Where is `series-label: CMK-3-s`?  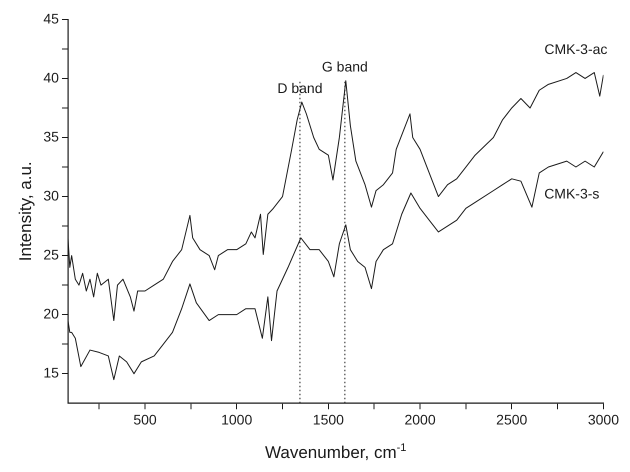 series-label: CMK-3-s is located at coordinates (572, 194).